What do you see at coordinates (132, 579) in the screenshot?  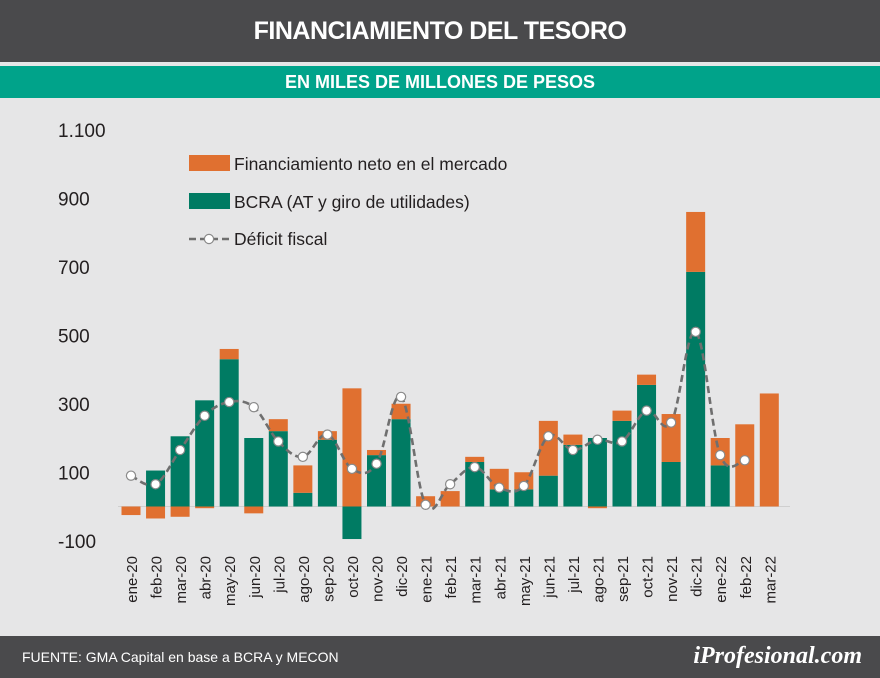 I see `x-tick-label: ene-20` at bounding box center [132, 579].